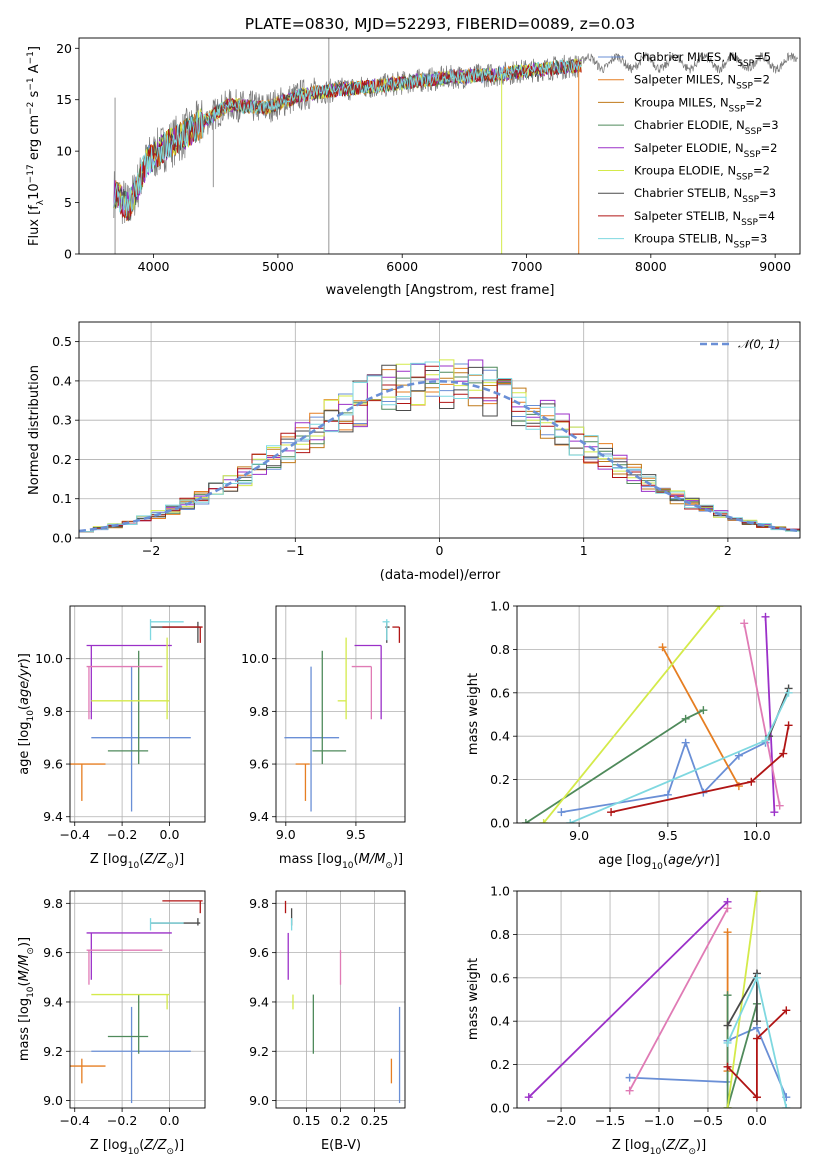 This screenshot has width=819, height=1170. I want to click on legend-entry-label: Kroupa ELODIE, NSSP=2, so click(702, 173).